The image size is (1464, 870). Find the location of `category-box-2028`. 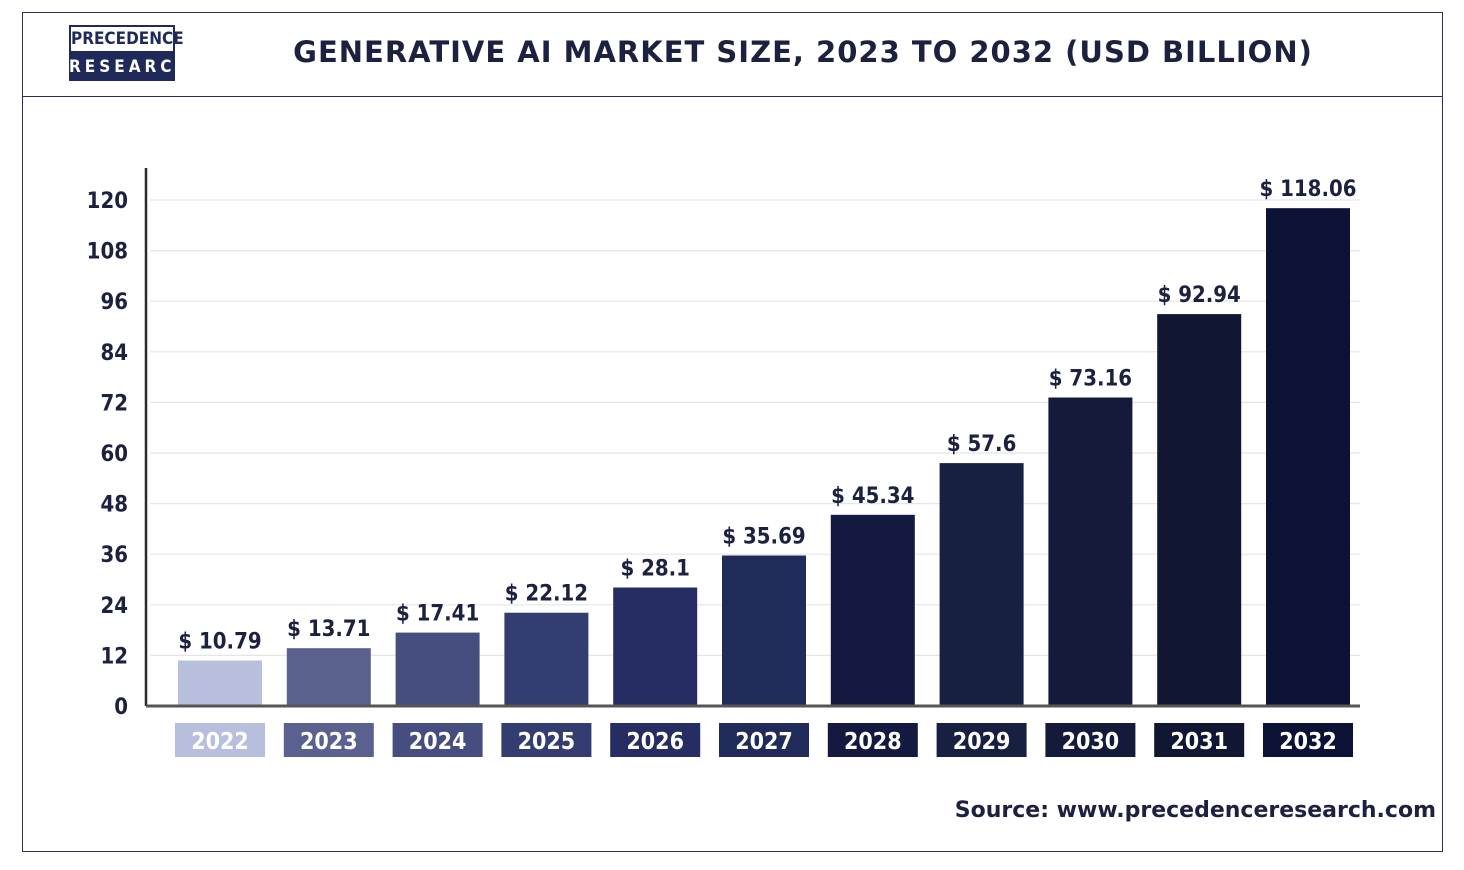

category-box-2028 is located at coordinates (872, 740).